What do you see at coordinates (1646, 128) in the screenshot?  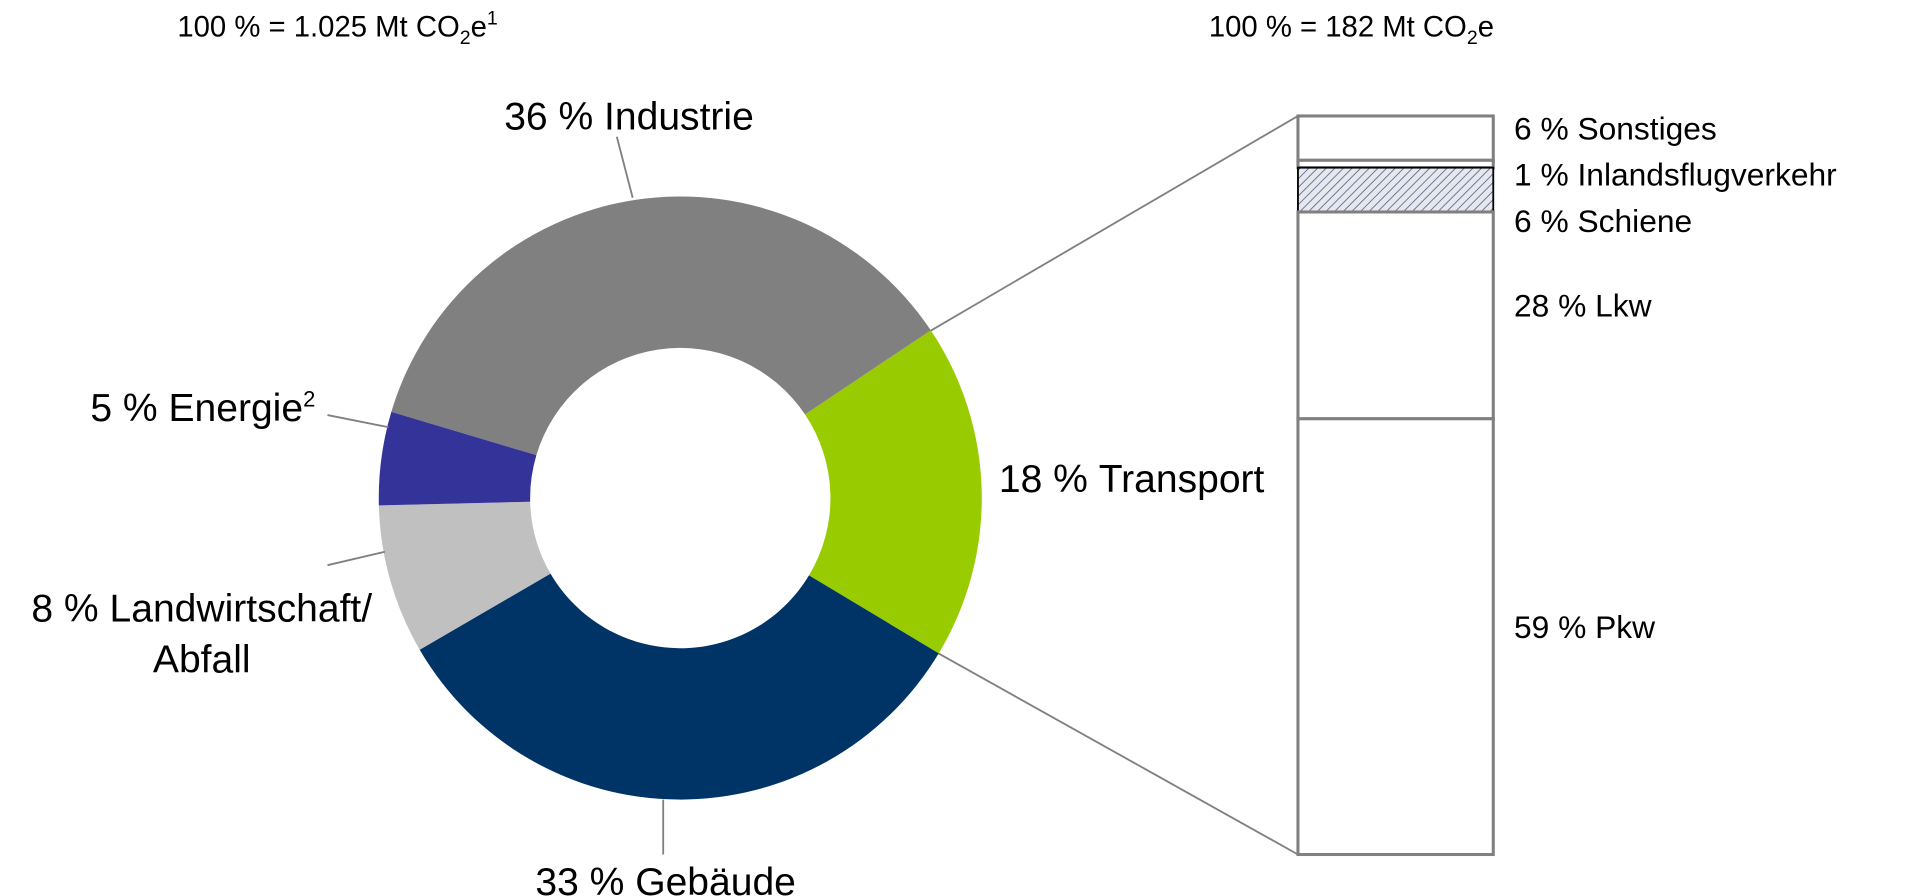 I see `category-label: Sonstiges` at bounding box center [1646, 128].